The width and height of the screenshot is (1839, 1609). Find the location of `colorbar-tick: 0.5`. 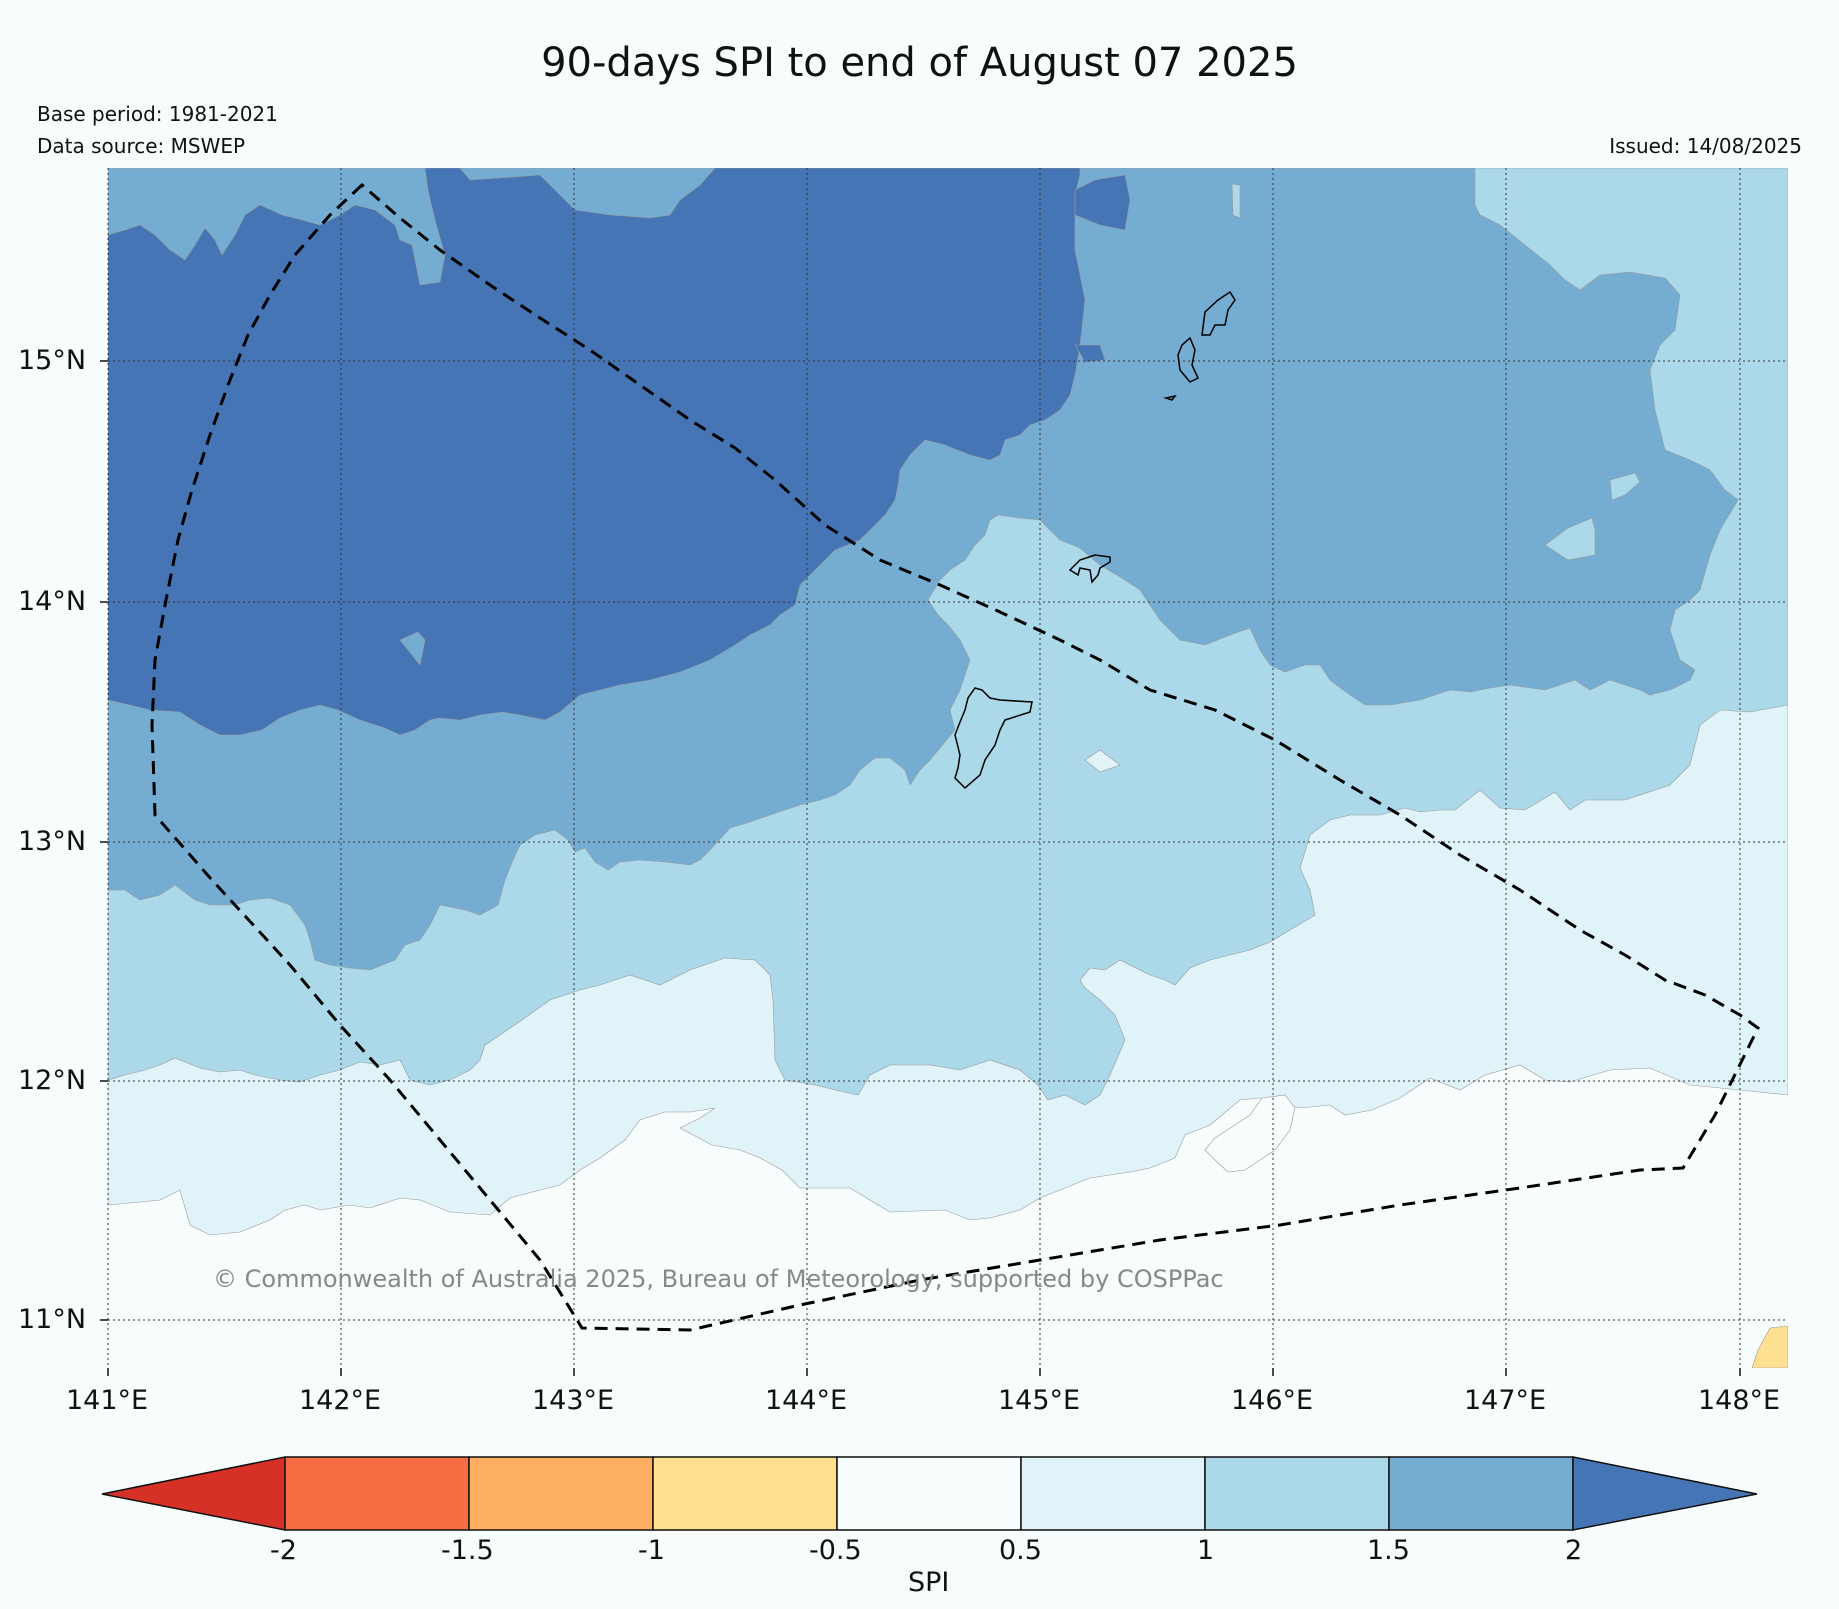

colorbar-tick: 0.5 is located at coordinates (1020, 1550).